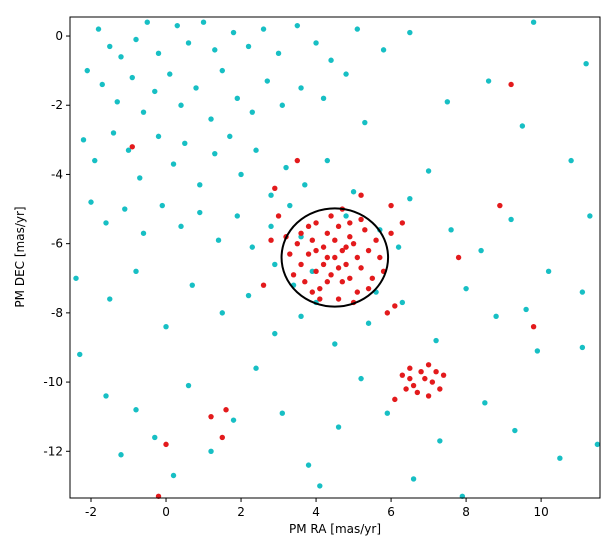 This screenshot has width=616, height=554. What do you see at coordinates (20, 256) in the screenshot?
I see `y-axis-label: PM DEC [mas/yr]` at bounding box center [20, 256].